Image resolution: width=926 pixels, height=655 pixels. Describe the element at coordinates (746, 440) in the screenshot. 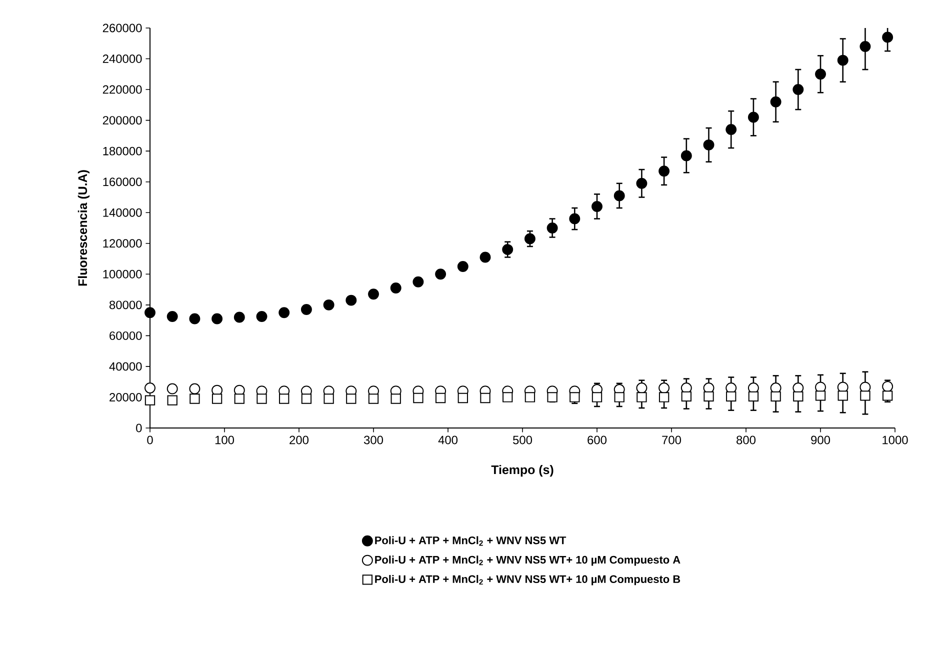

I see `x-tick-label: 800` at that location.